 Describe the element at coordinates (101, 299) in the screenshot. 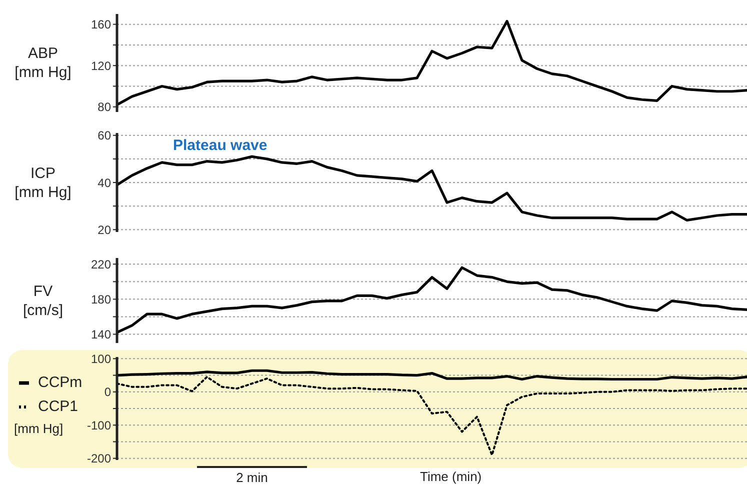

I see `y-tick-label: 180` at that location.